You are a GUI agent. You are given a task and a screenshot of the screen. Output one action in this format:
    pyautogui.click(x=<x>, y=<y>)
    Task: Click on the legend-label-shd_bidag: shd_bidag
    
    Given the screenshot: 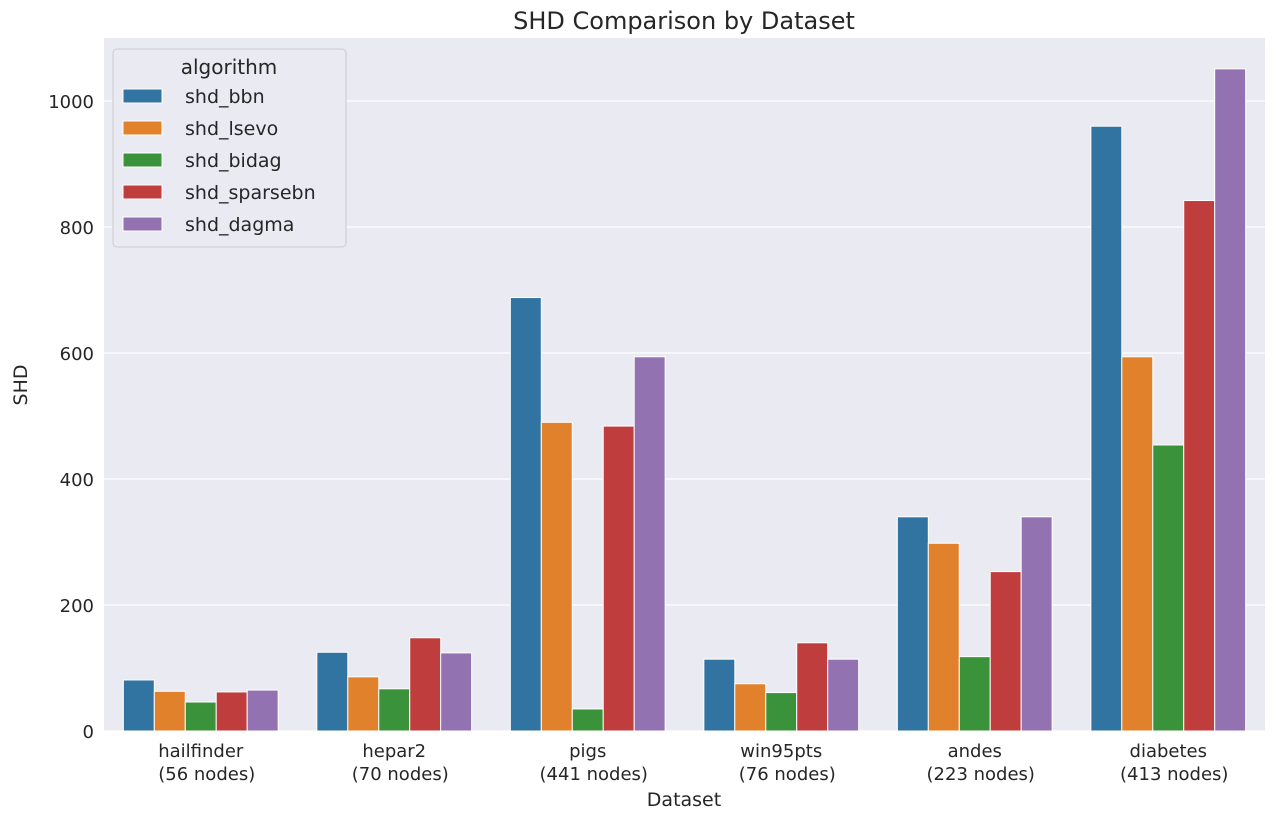 What is the action you would take?
    pyautogui.click(x=233, y=161)
    